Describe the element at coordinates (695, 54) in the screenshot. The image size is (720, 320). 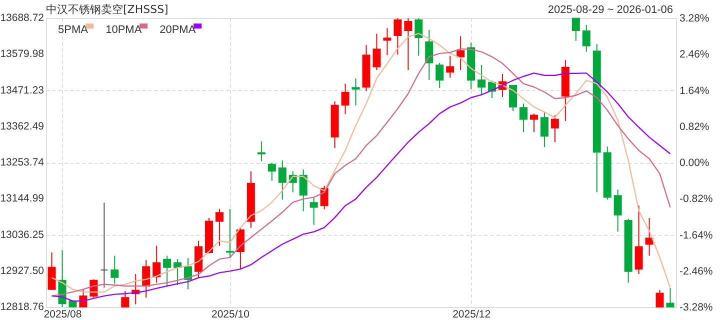
I see `y2-tick-label: 2.46%` at that location.